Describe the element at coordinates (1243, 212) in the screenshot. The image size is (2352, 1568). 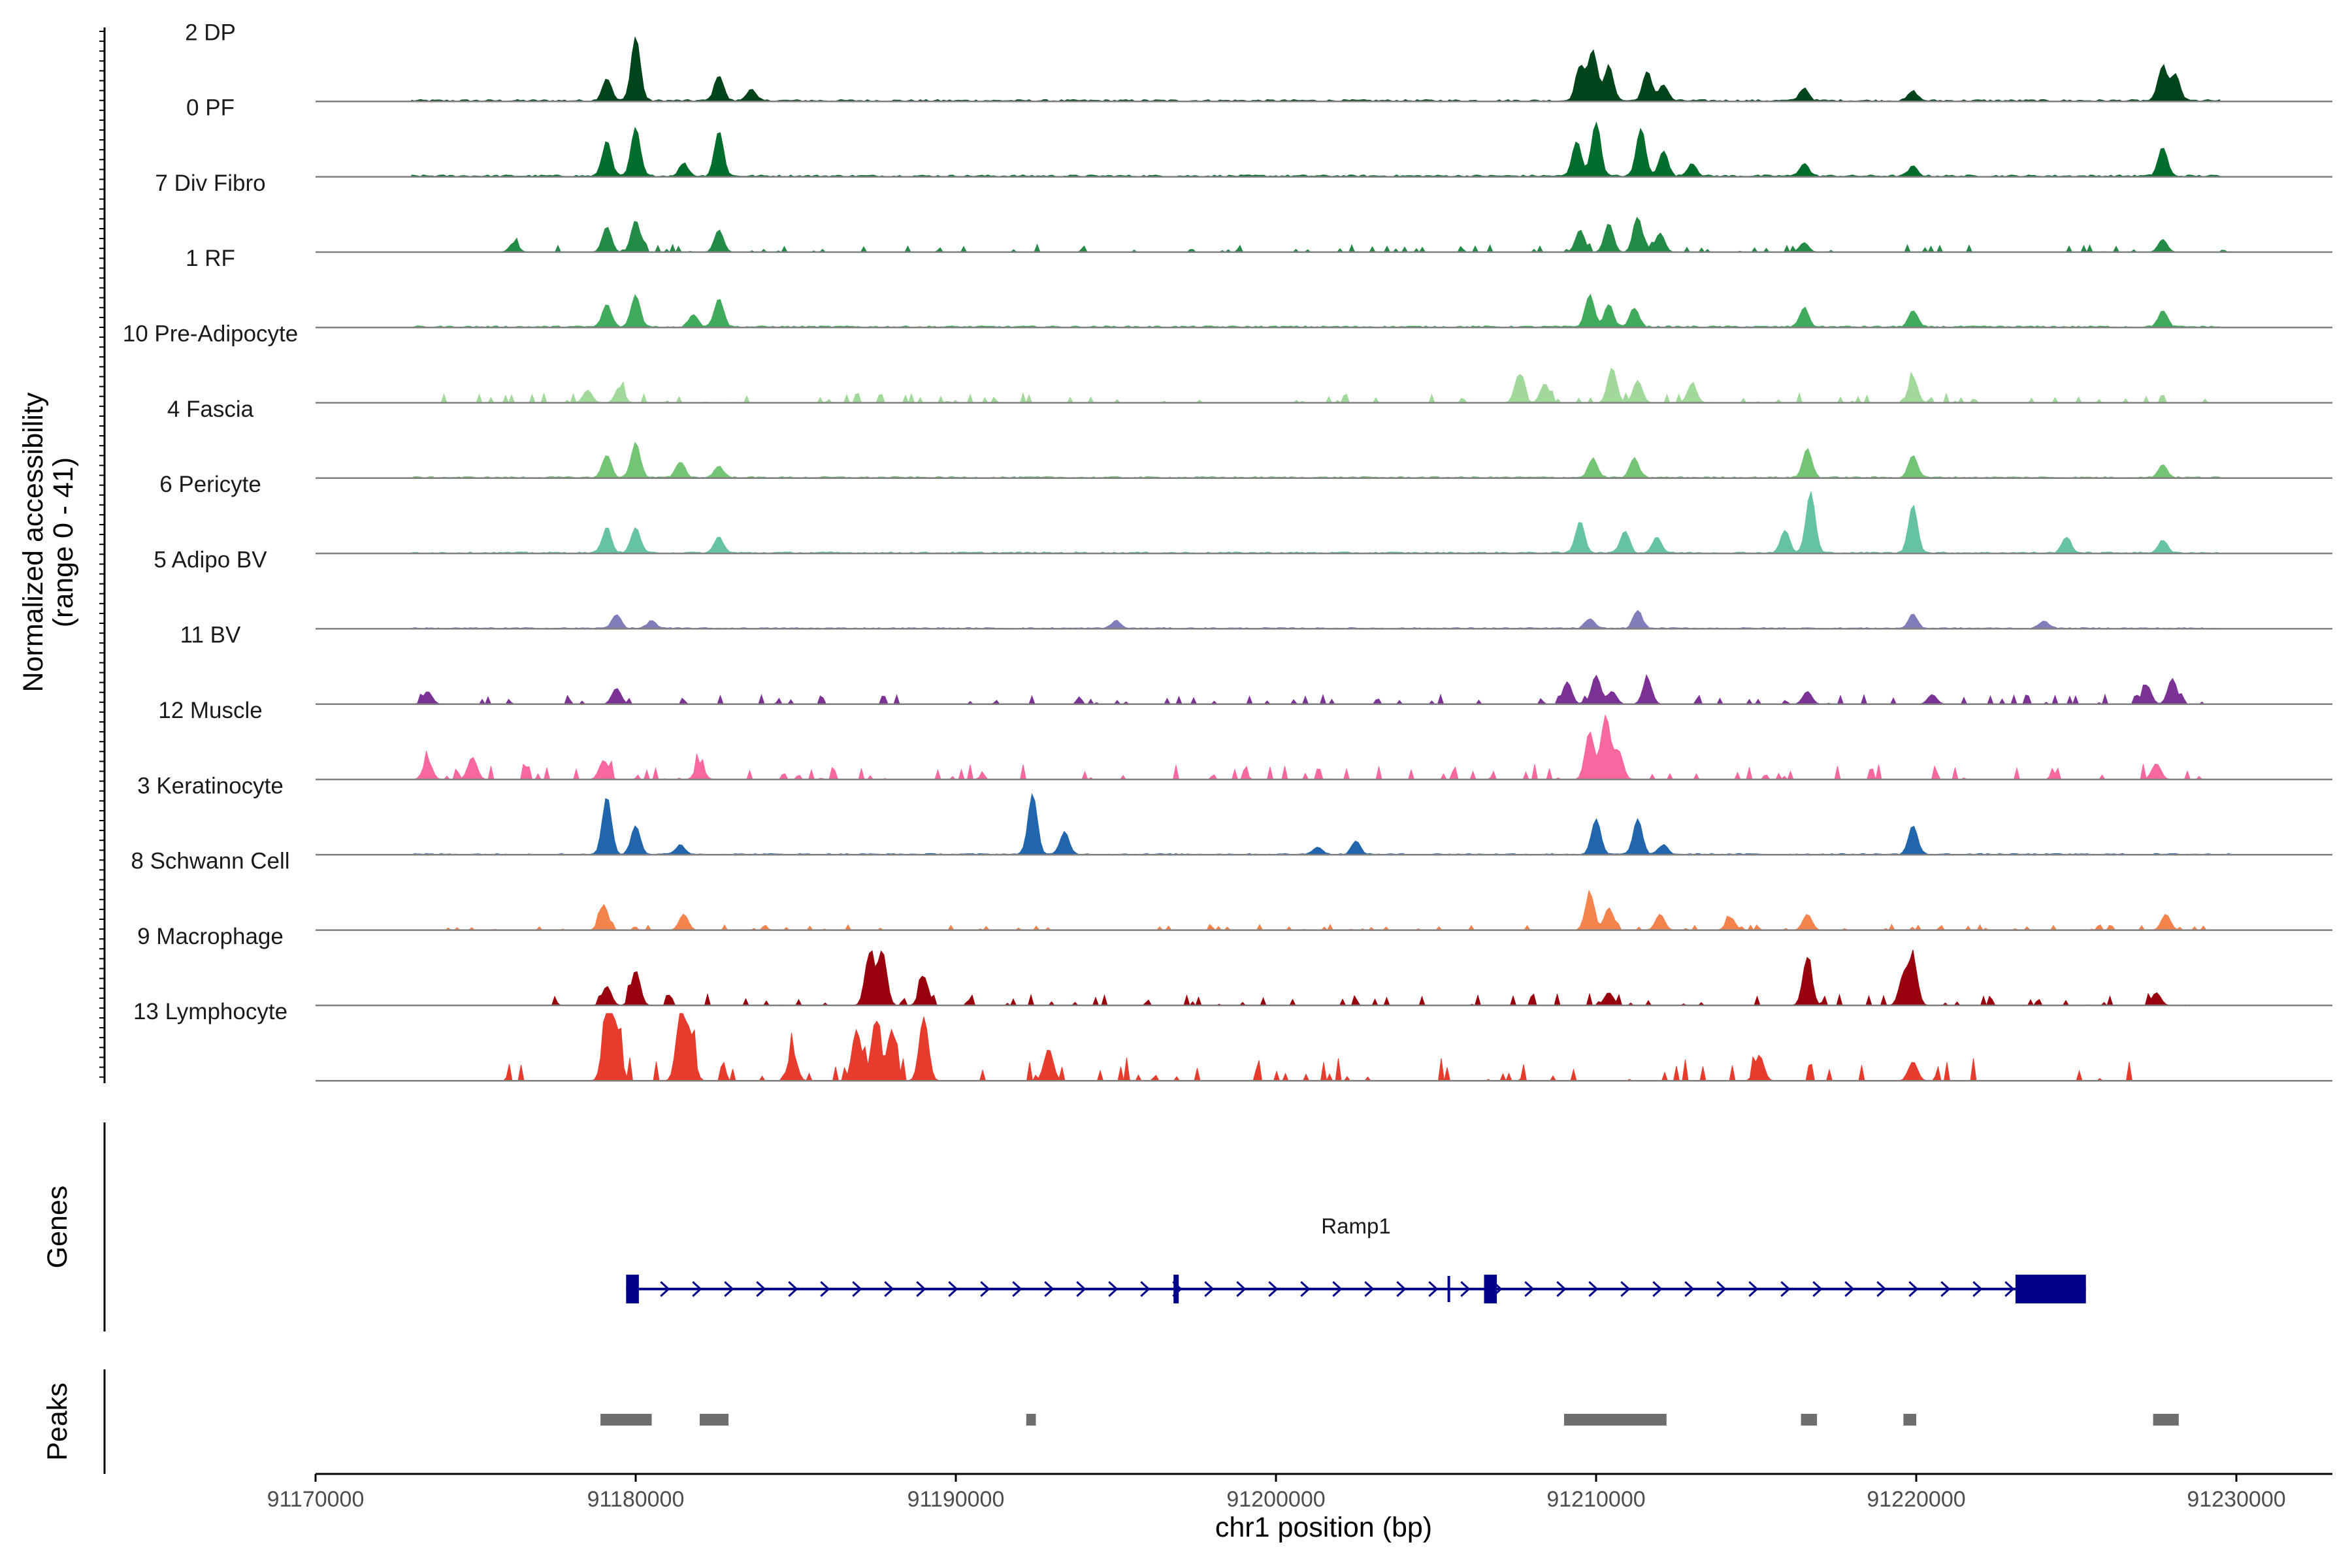
I see `coverage-track: 7 Div Fibro` at that location.